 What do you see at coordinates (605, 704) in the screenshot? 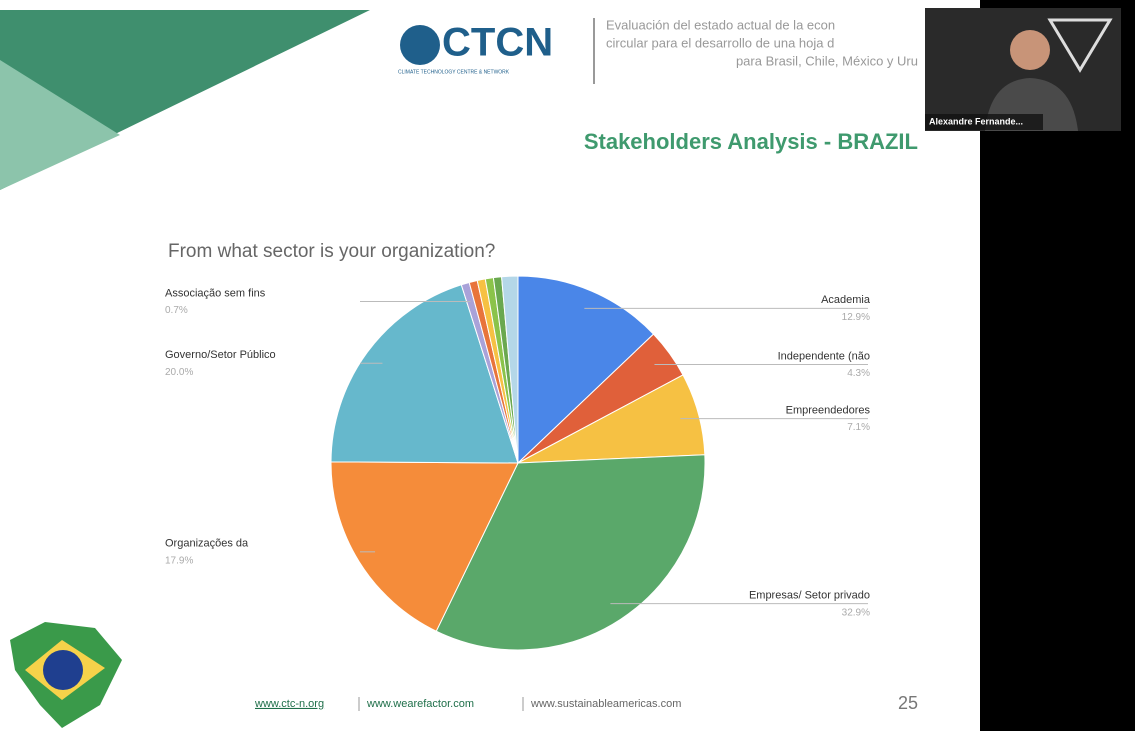
I see `footer-link: www.sustainableamericas.com` at bounding box center [605, 704].